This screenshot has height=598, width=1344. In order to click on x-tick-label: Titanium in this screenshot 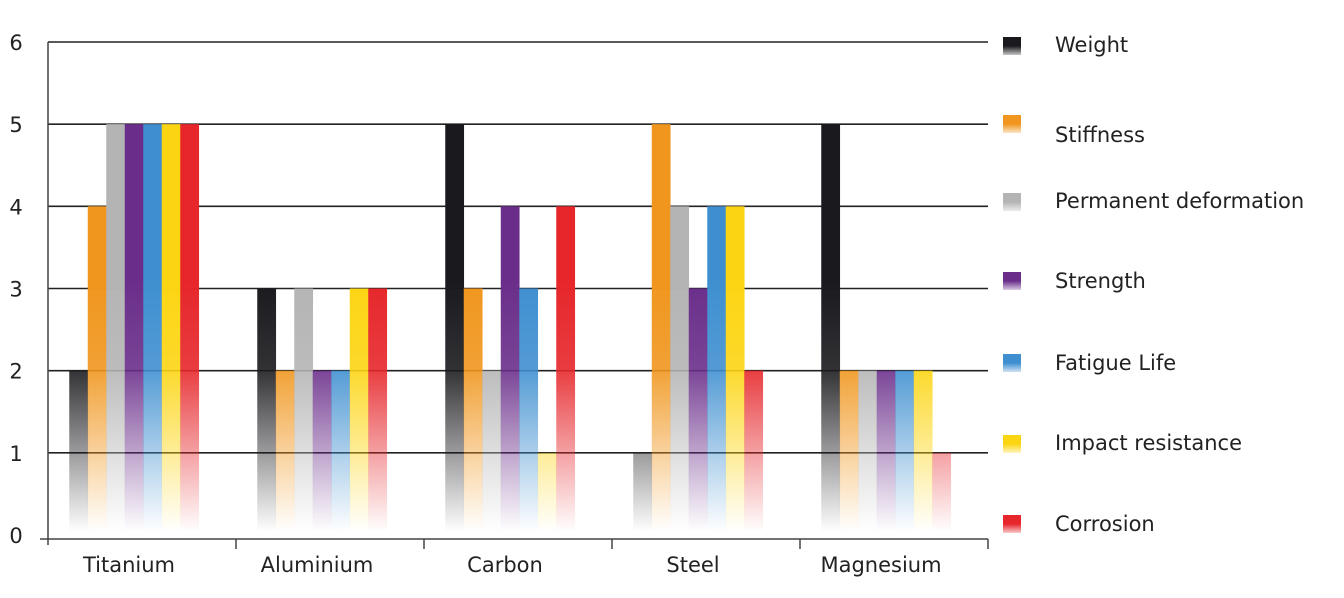, I will do `click(128, 565)`.